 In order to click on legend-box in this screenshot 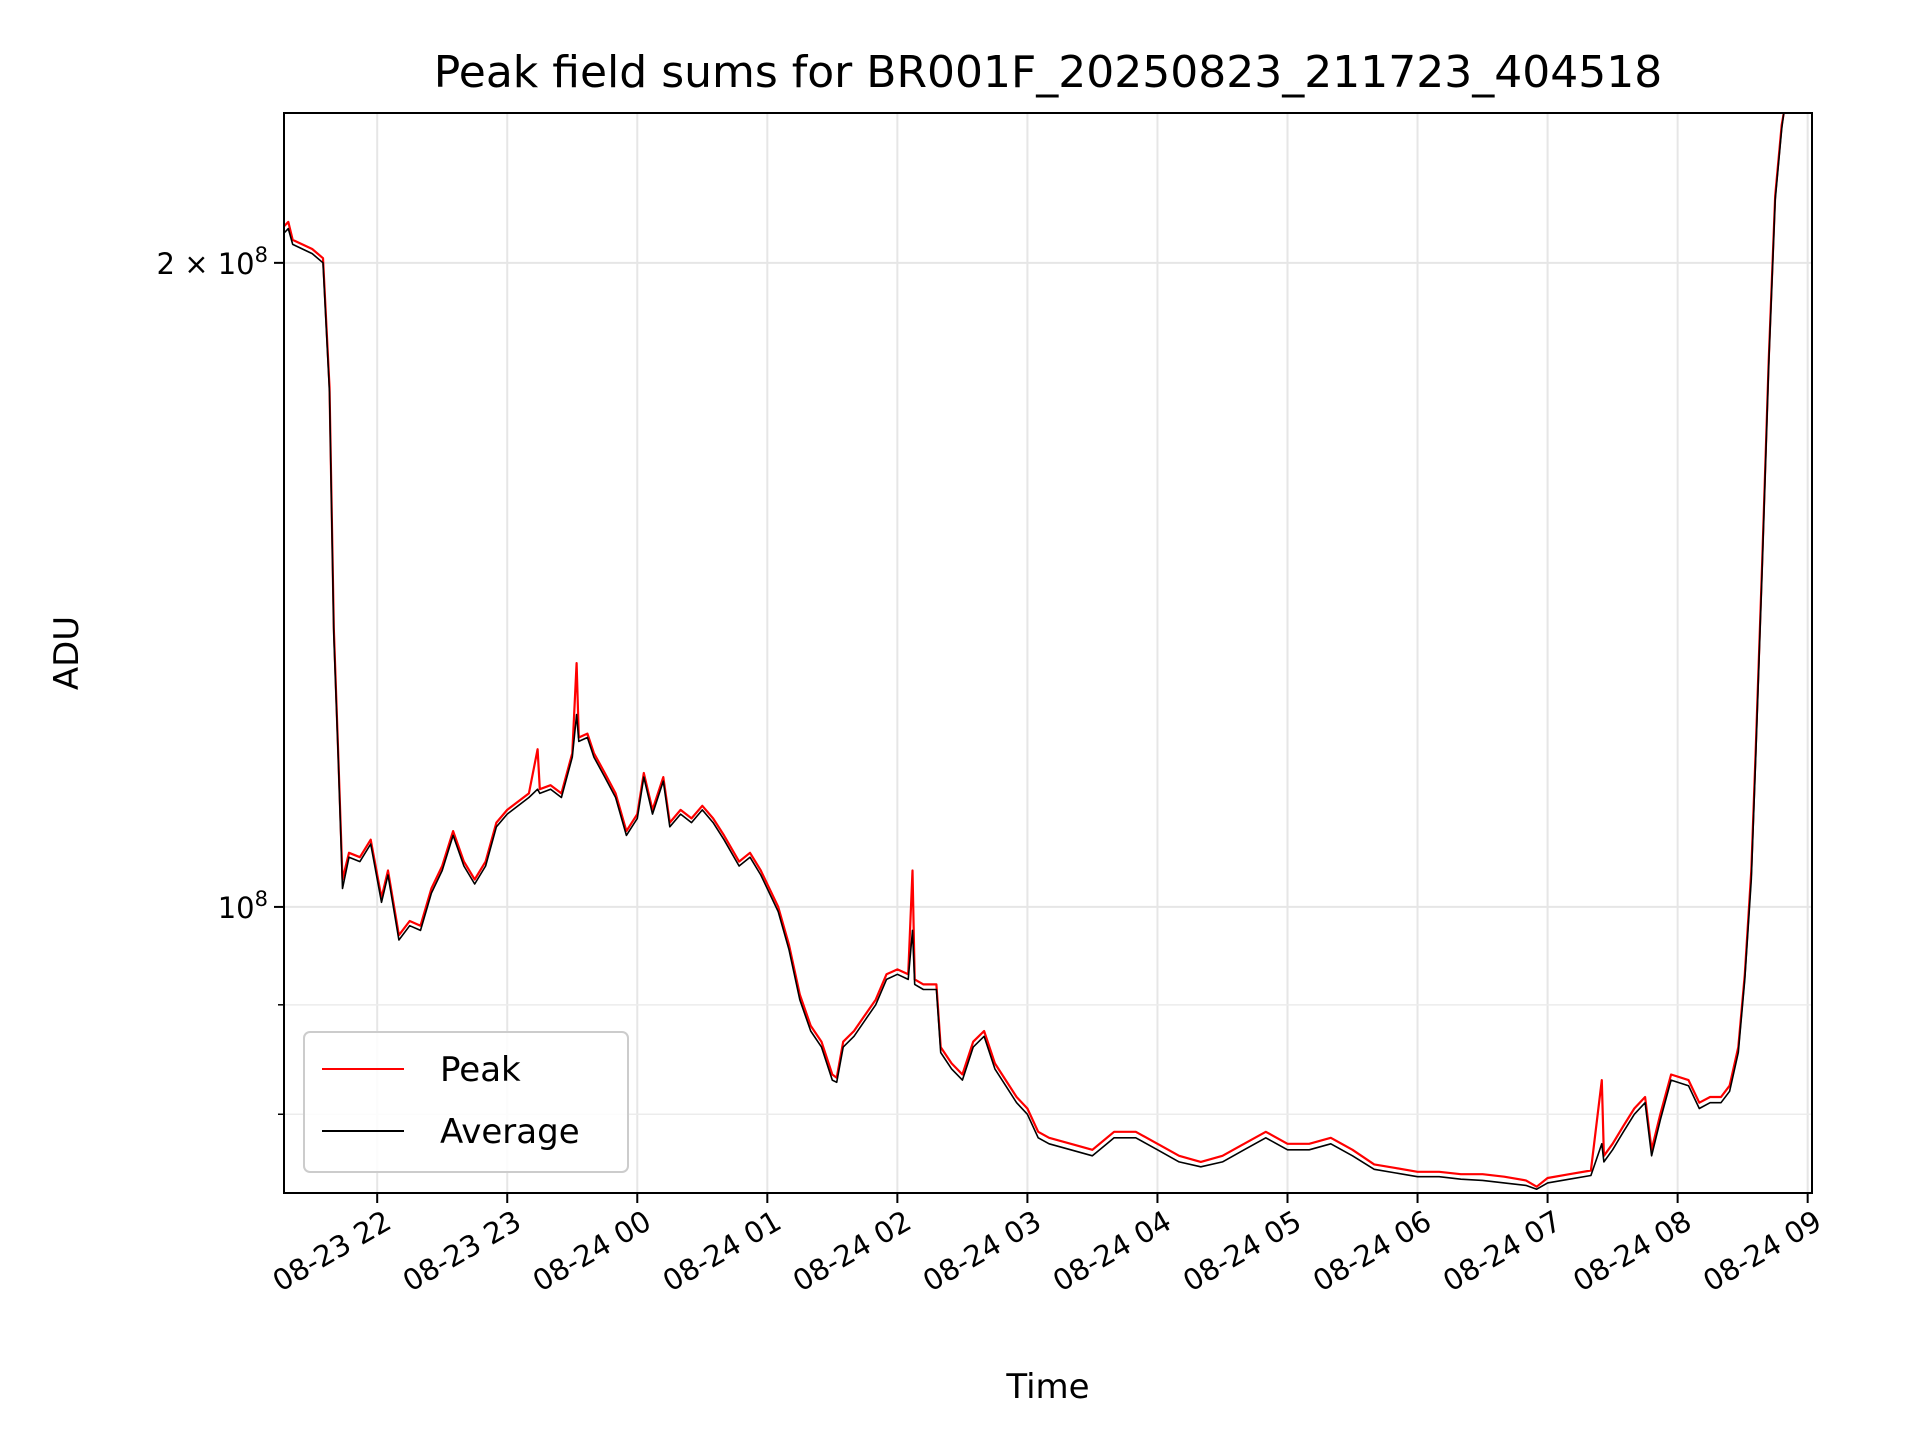, I will do `click(466, 1102)`.